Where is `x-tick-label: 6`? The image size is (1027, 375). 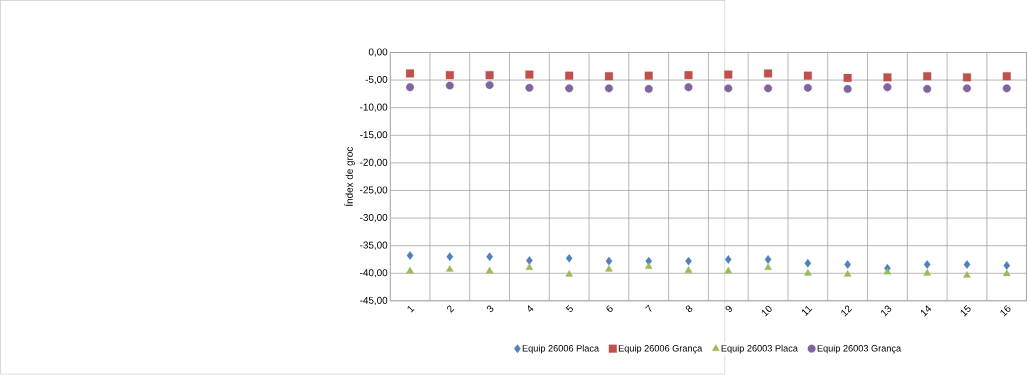
x-tick-label: 6 is located at coordinates (609, 309).